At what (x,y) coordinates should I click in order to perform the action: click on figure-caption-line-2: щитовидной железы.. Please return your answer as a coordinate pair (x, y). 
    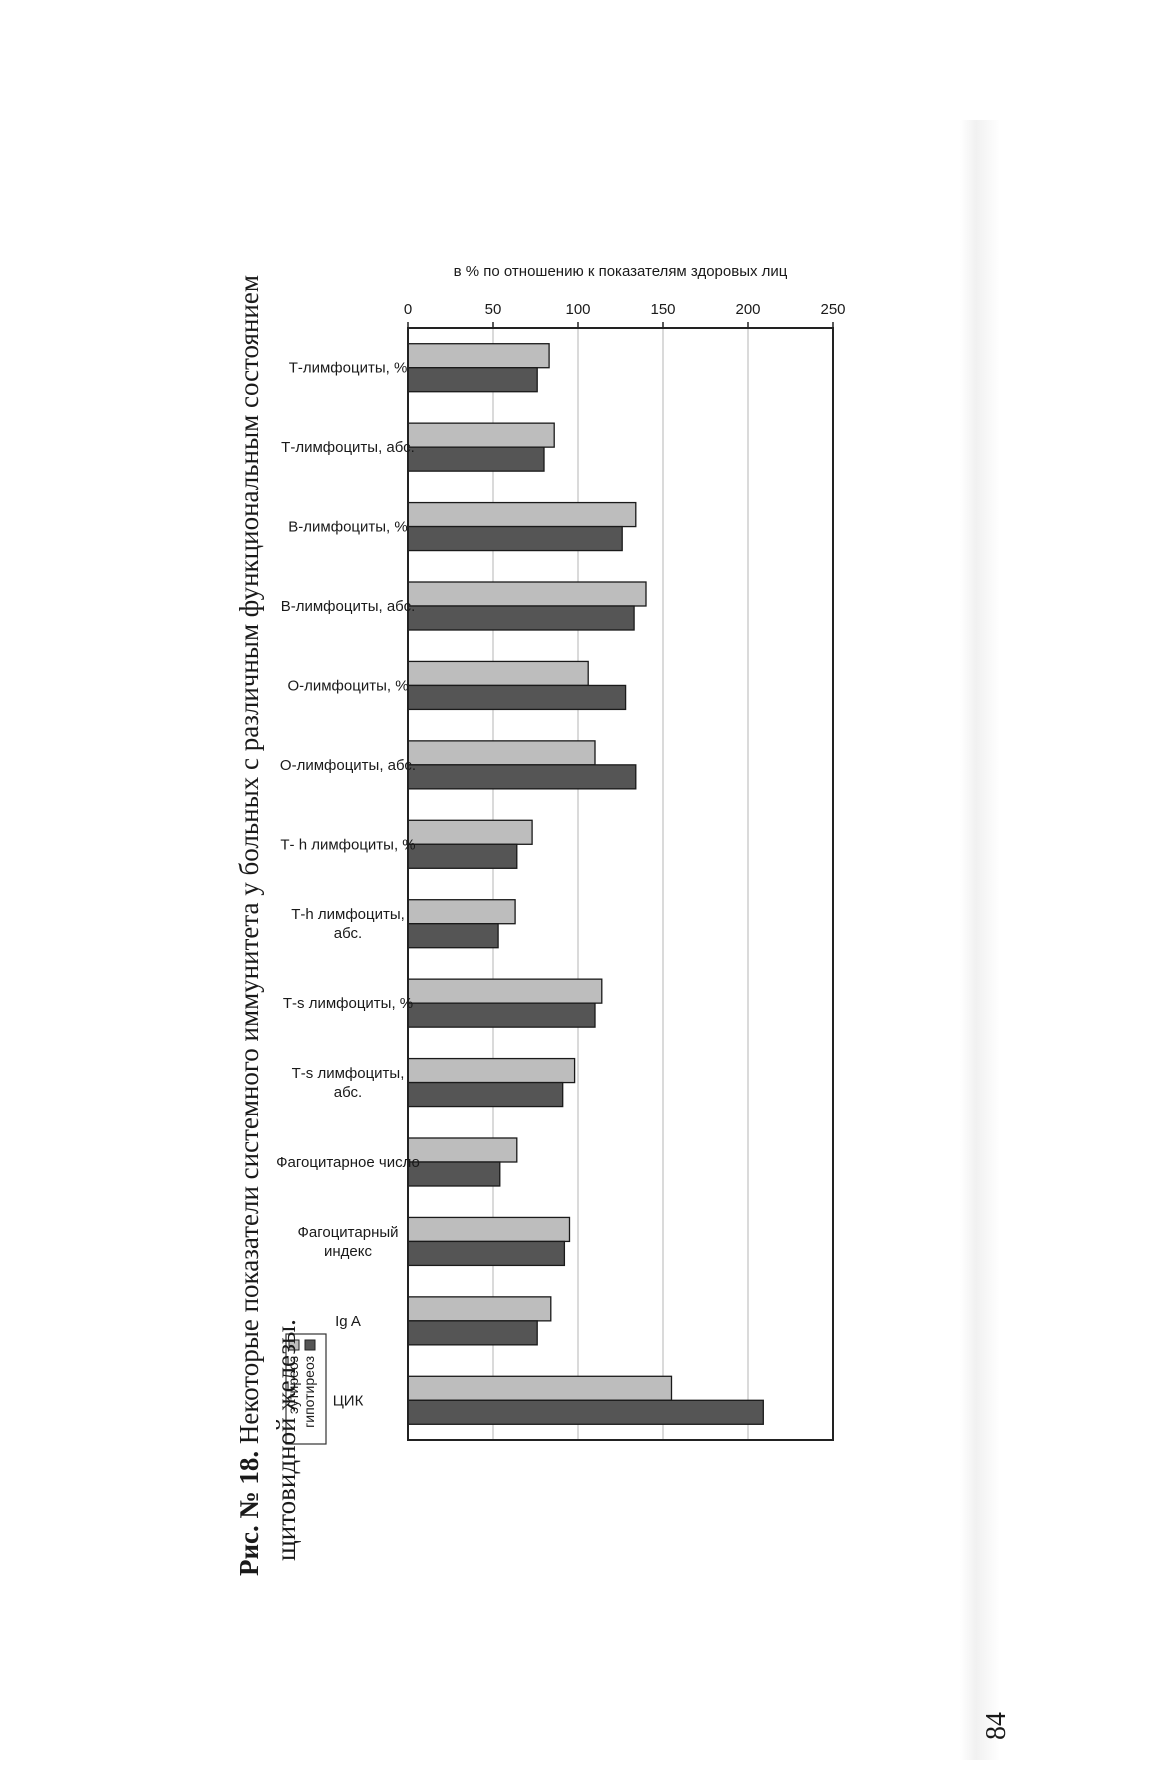
    Looking at the image, I should click on (286, 1440).